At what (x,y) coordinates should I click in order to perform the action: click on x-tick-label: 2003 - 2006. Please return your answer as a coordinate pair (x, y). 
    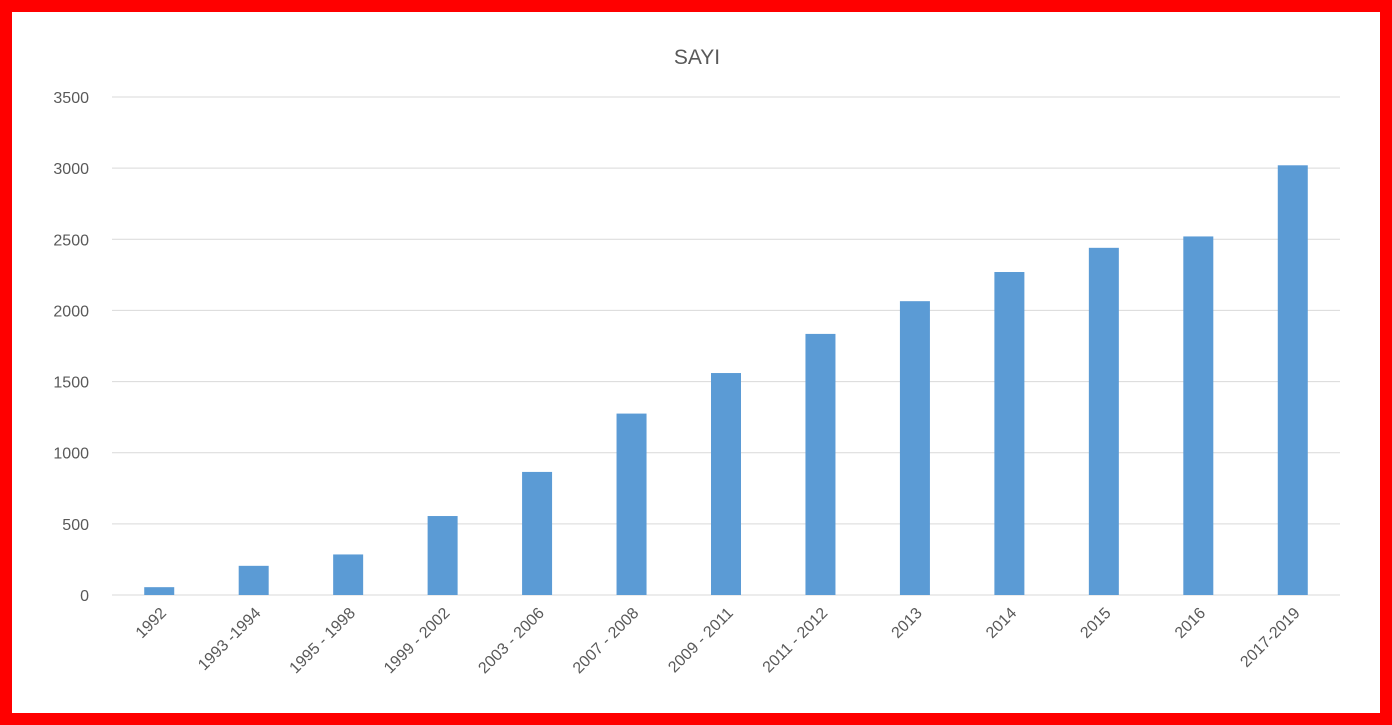
    Looking at the image, I should click on (511, 641).